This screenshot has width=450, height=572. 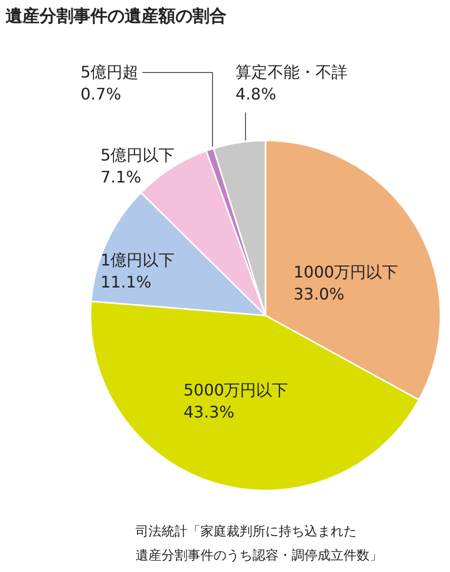 What do you see at coordinates (319, 294) in the screenshot?
I see `data-label: 33.0%` at bounding box center [319, 294].